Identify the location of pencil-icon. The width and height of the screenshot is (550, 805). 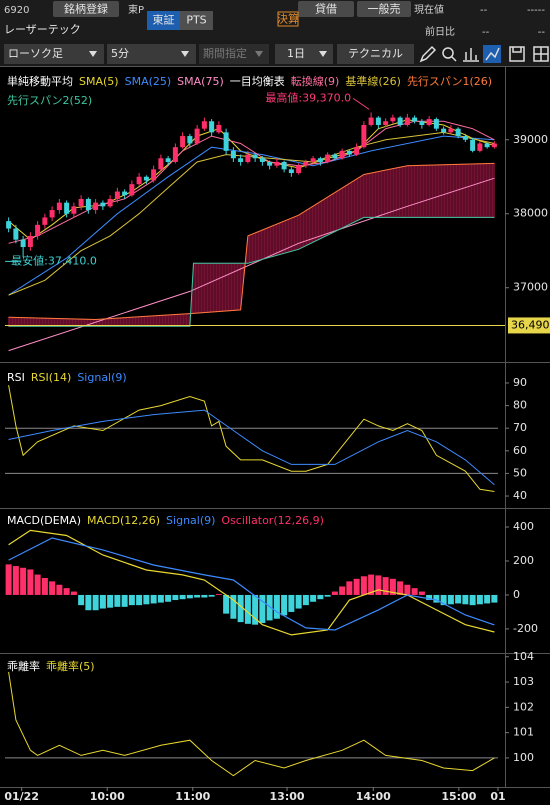
(428, 54).